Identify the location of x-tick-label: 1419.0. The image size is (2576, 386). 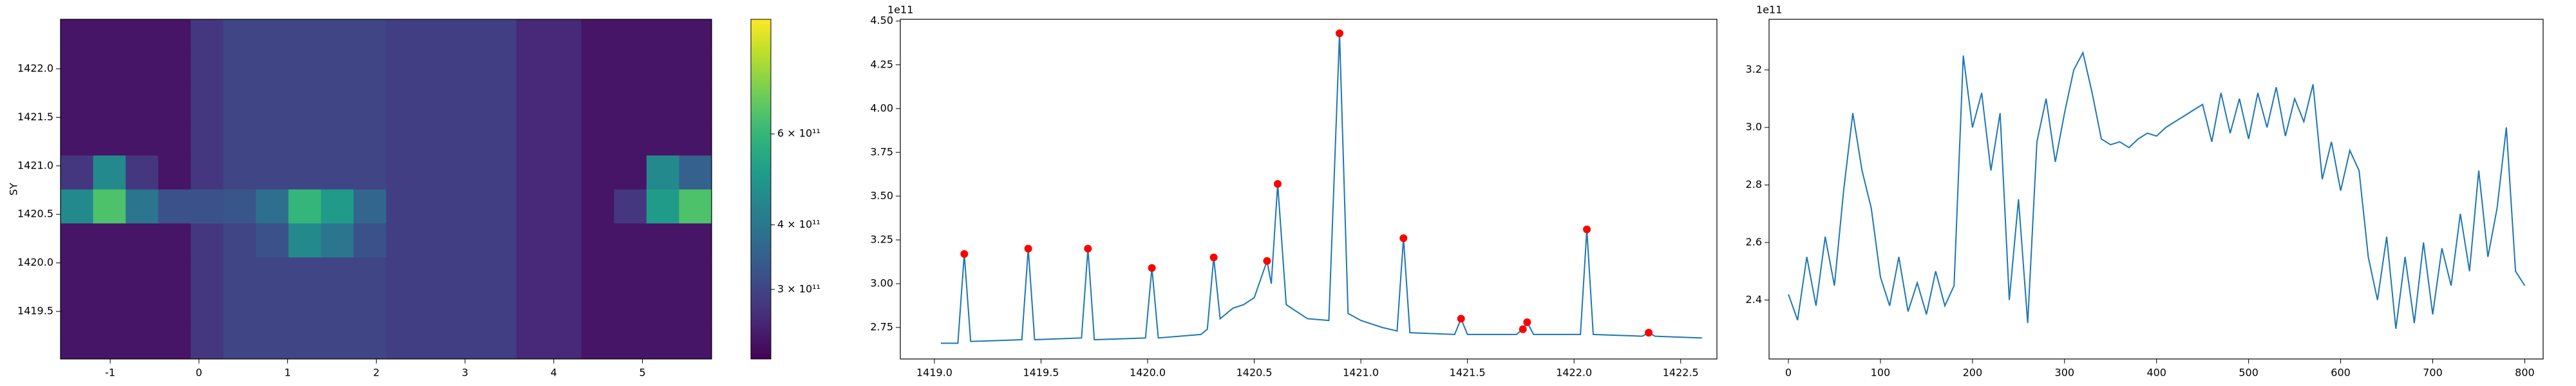
(934, 373).